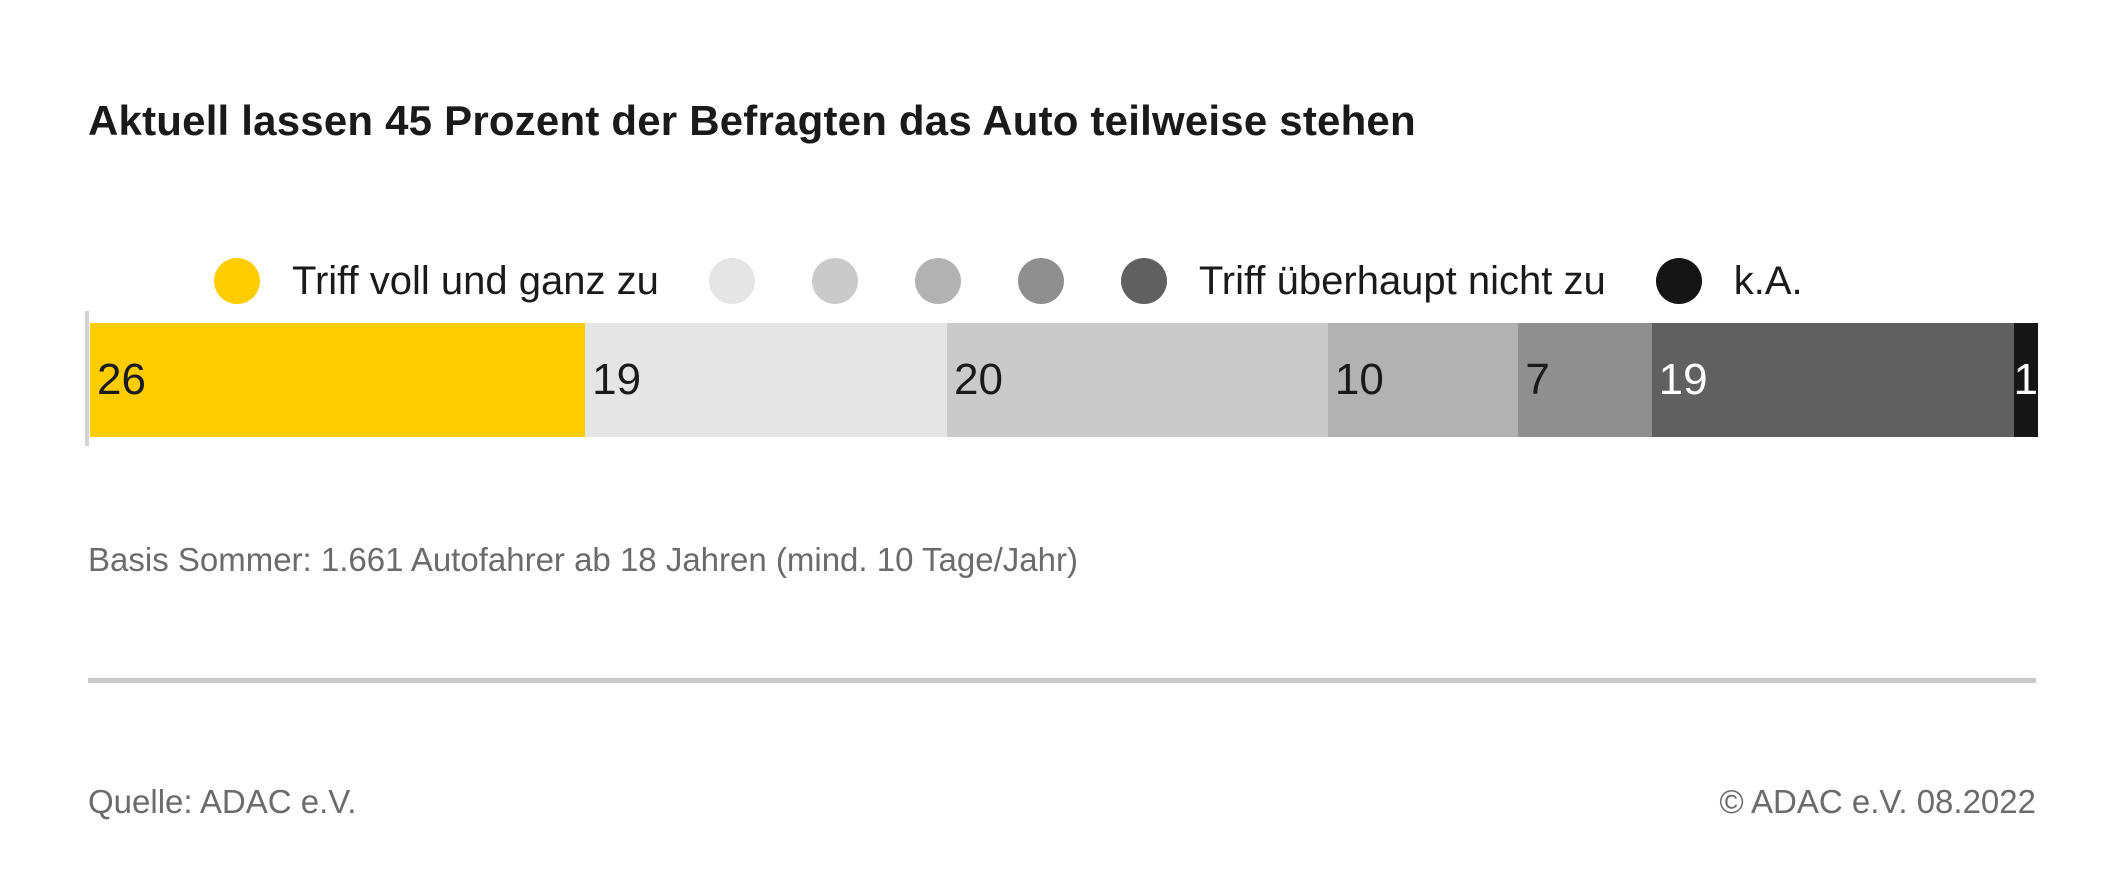 The width and height of the screenshot is (2126, 873). What do you see at coordinates (1877, 801) in the screenshot?
I see `footer-copyright: © ADAC e.V. 08.2022` at bounding box center [1877, 801].